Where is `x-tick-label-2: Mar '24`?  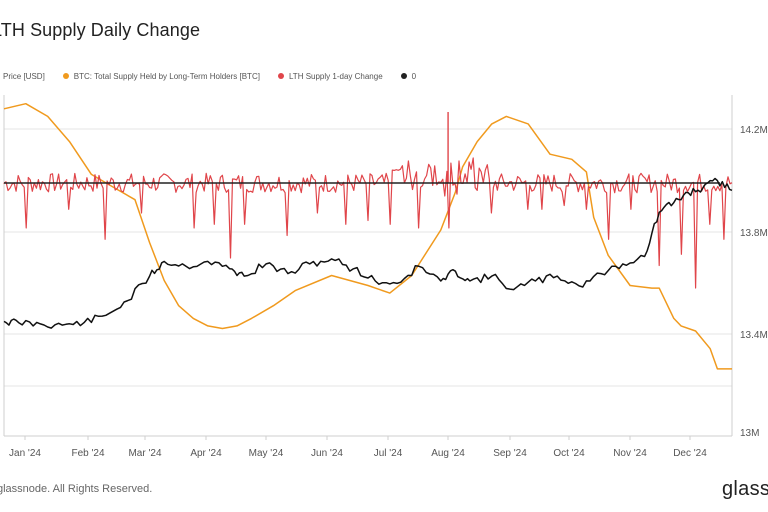
x-tick-label-2: Mar '24 is located at coordinates (144, 453).